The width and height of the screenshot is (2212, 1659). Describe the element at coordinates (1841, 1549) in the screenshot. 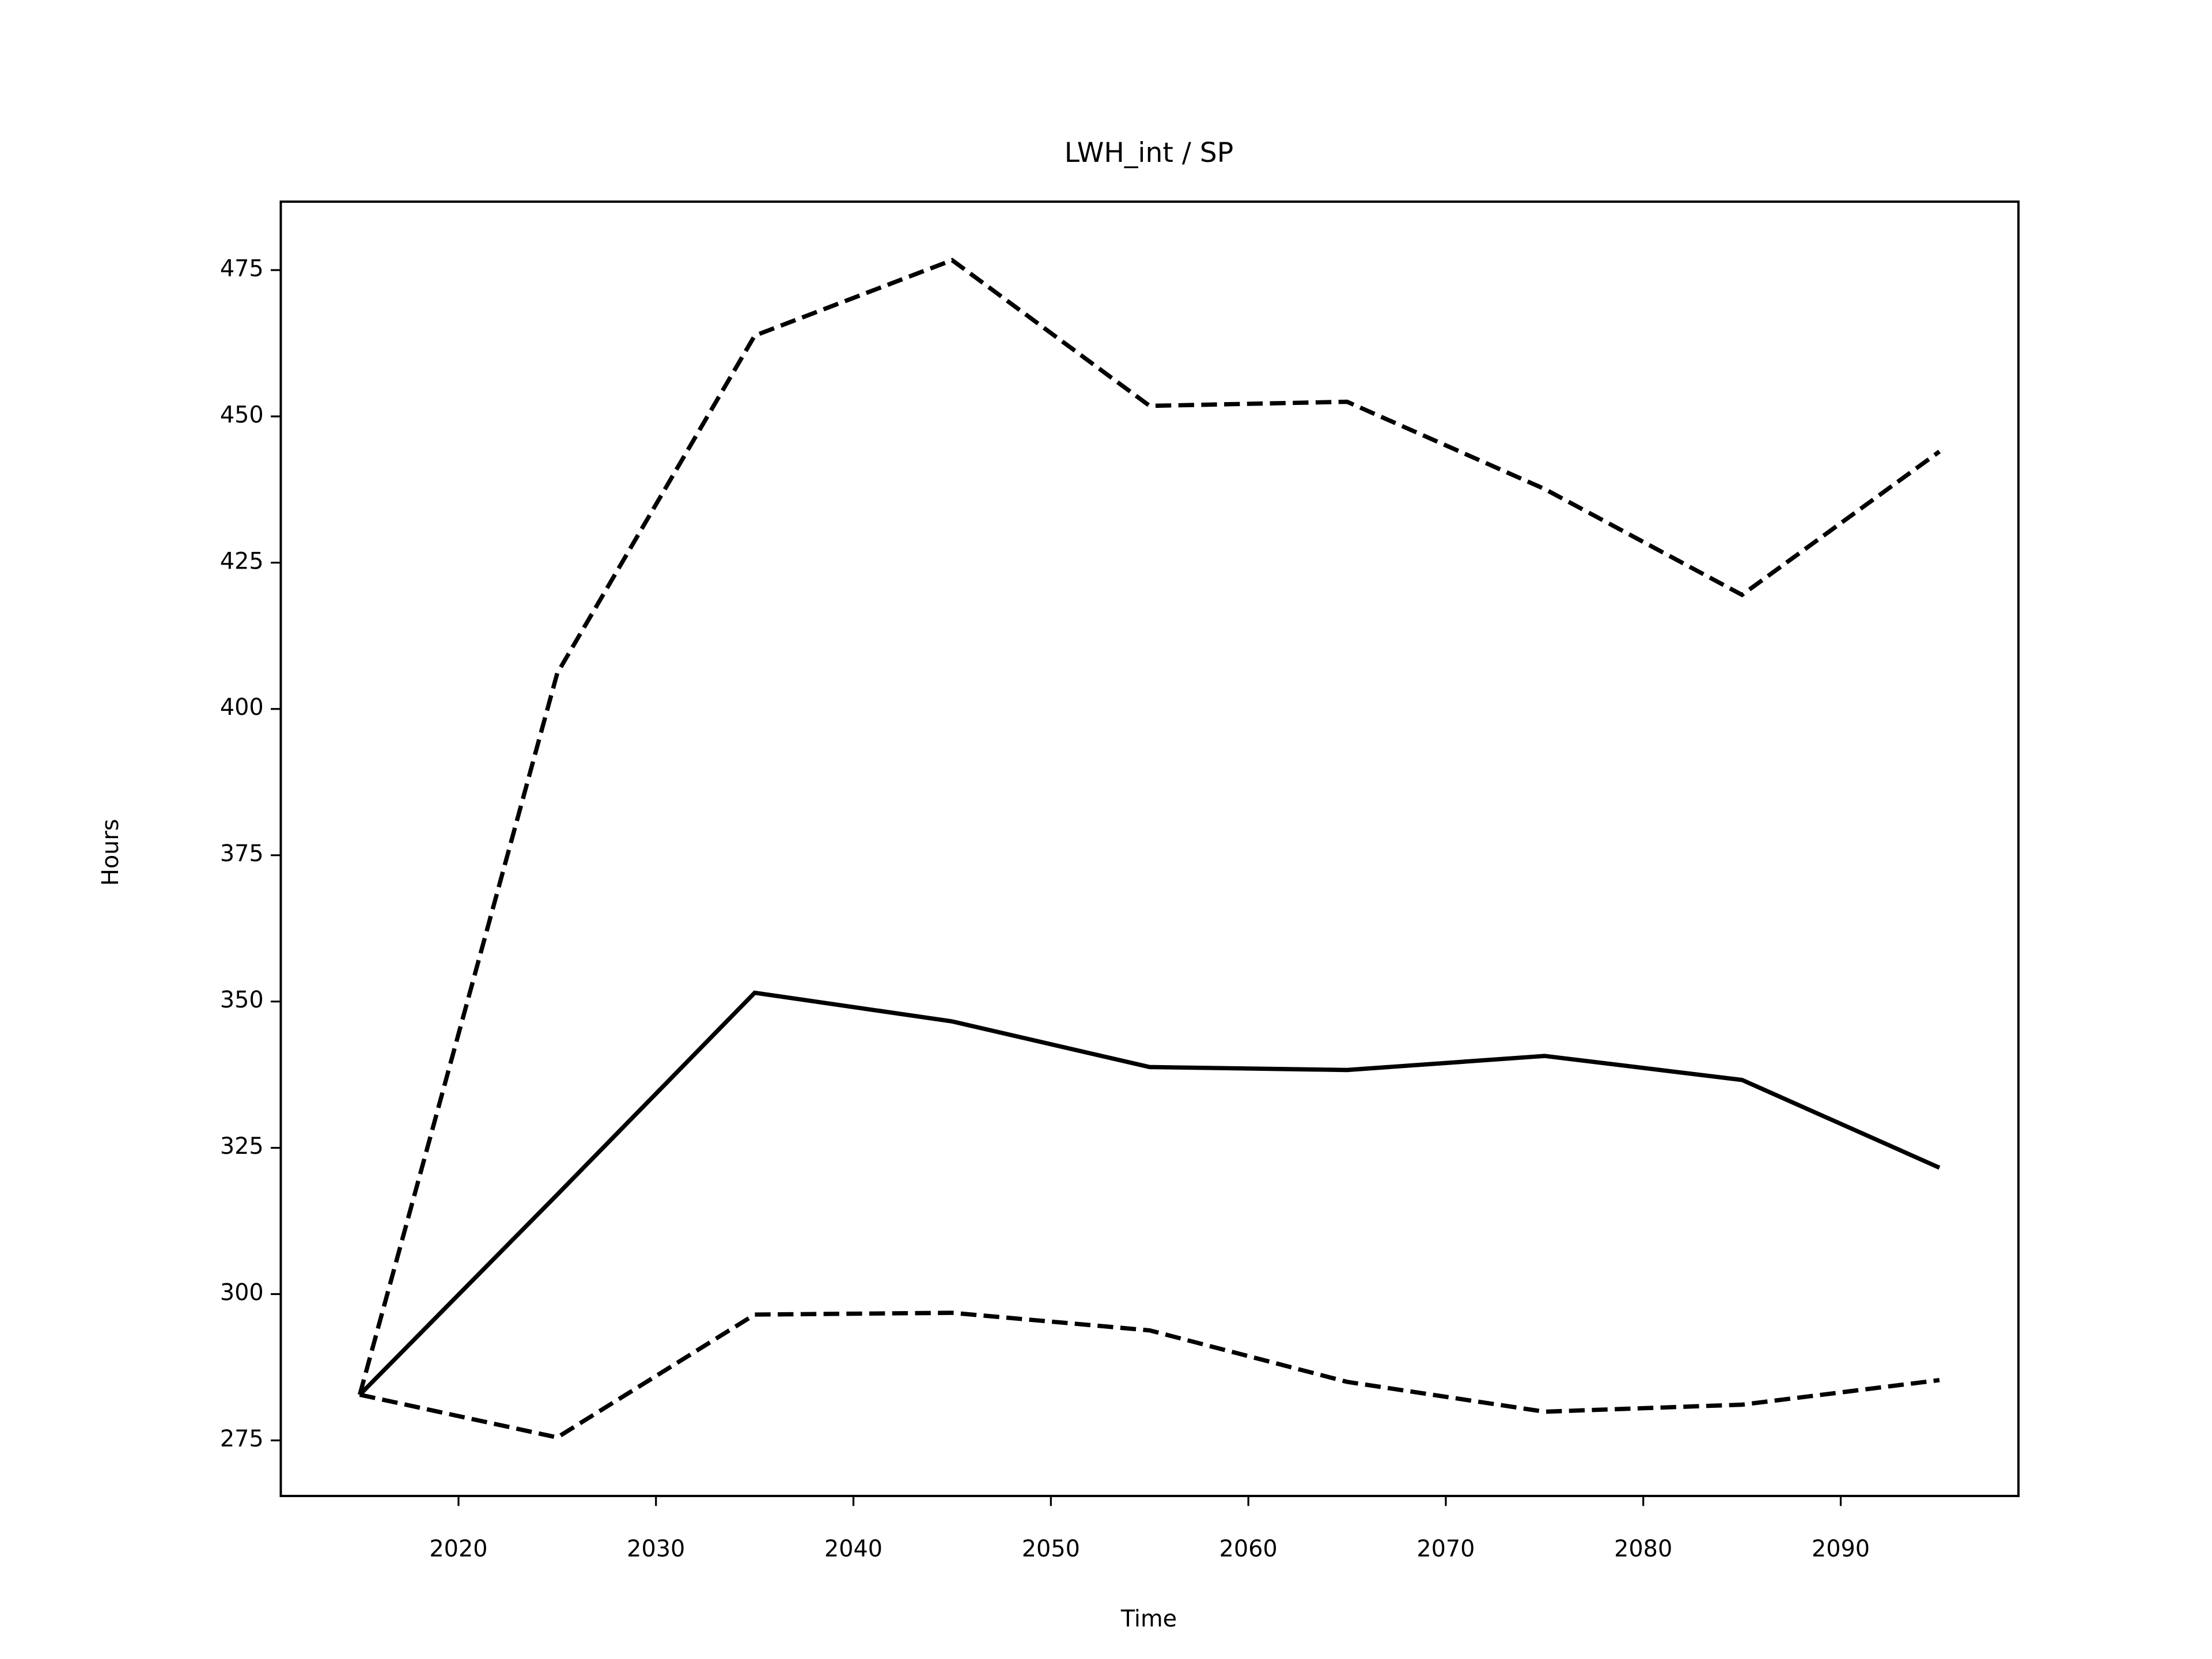

I see `x-tick-label: 2090` at that location.